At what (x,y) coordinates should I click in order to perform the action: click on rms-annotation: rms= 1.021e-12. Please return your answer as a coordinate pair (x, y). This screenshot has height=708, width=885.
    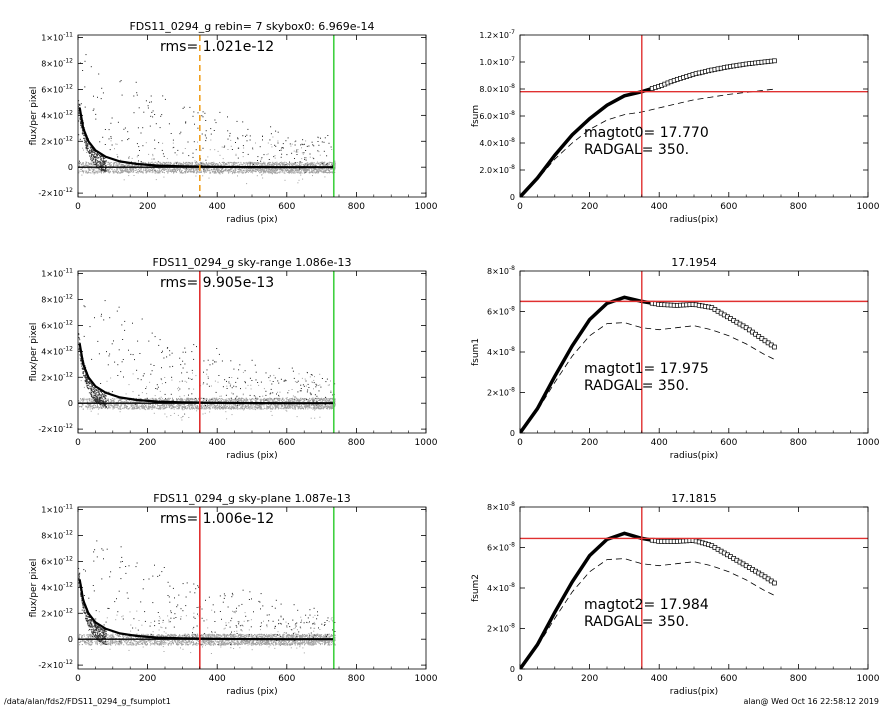
    Looking at the image, I should click on (217, 47).